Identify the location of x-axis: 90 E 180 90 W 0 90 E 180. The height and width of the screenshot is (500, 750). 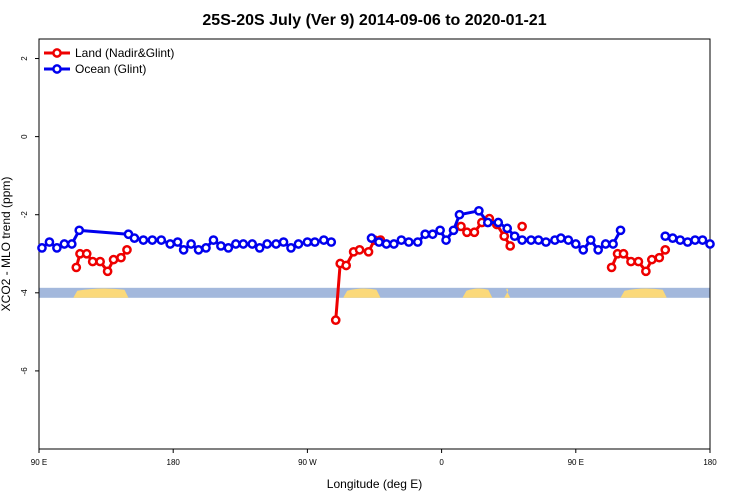
(374, 458).